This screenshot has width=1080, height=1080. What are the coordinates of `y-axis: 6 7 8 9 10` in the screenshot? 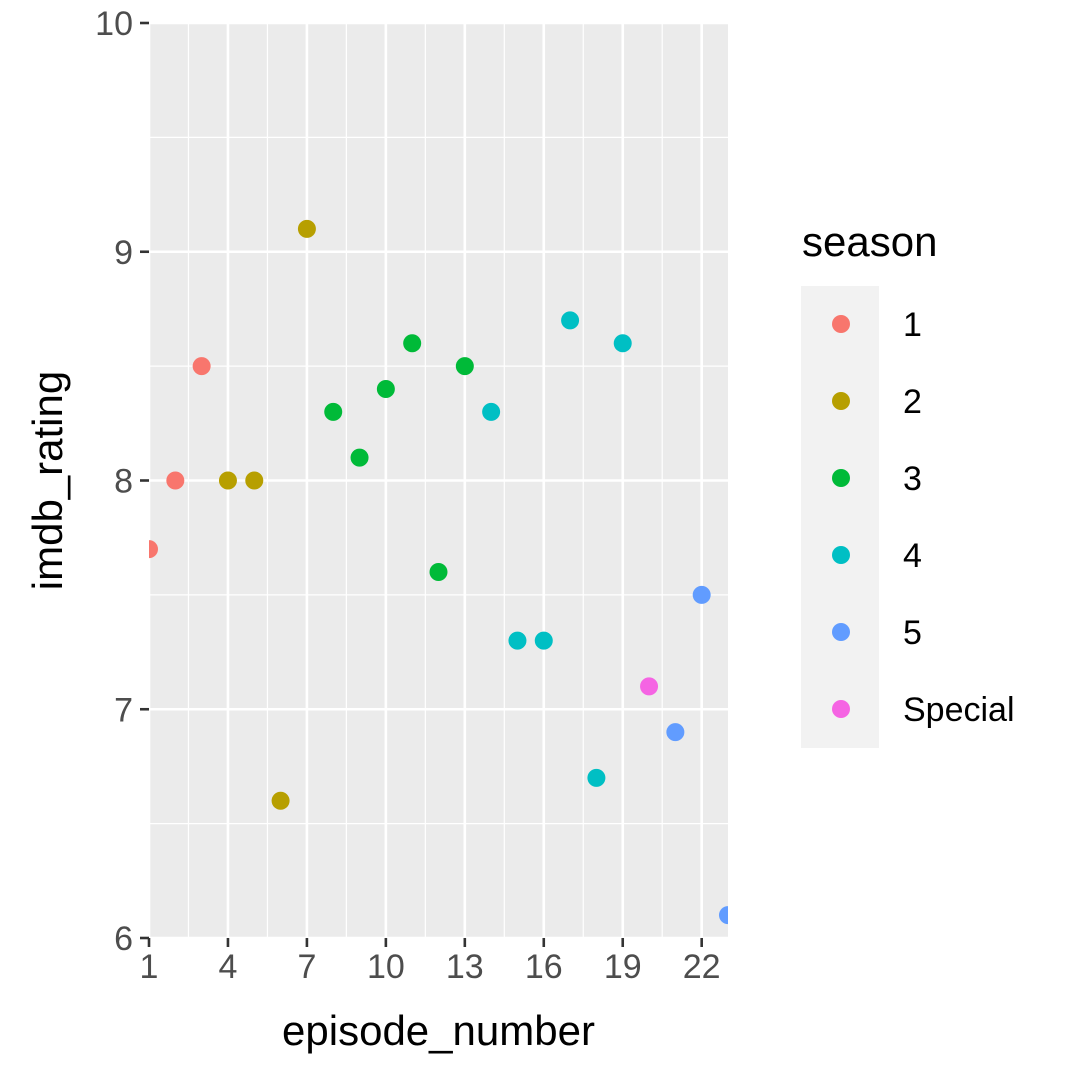 It's located at (122, 481).